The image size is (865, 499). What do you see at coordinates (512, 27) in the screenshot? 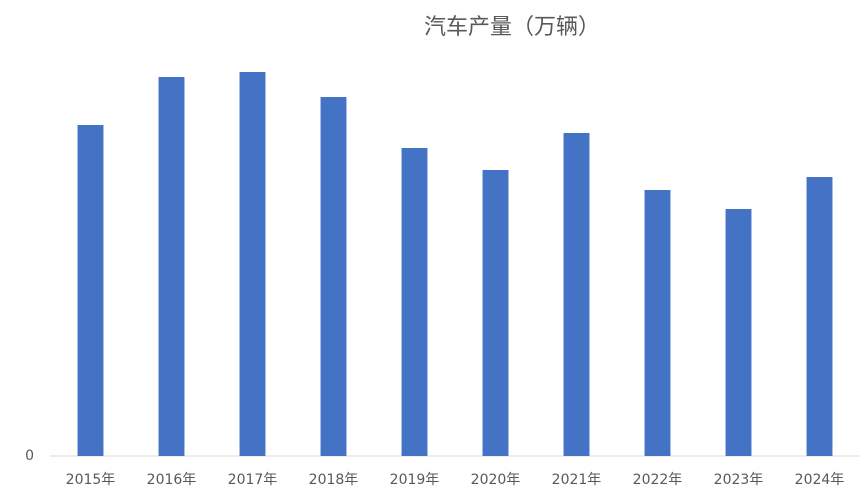
I see `chart-title: 汽车产量（万辆）` at bounding box center [512, 27].